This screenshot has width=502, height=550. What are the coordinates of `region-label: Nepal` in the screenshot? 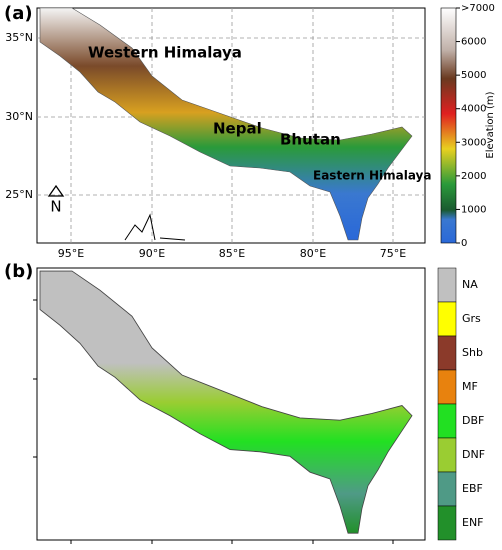 It's located at (237, 129).